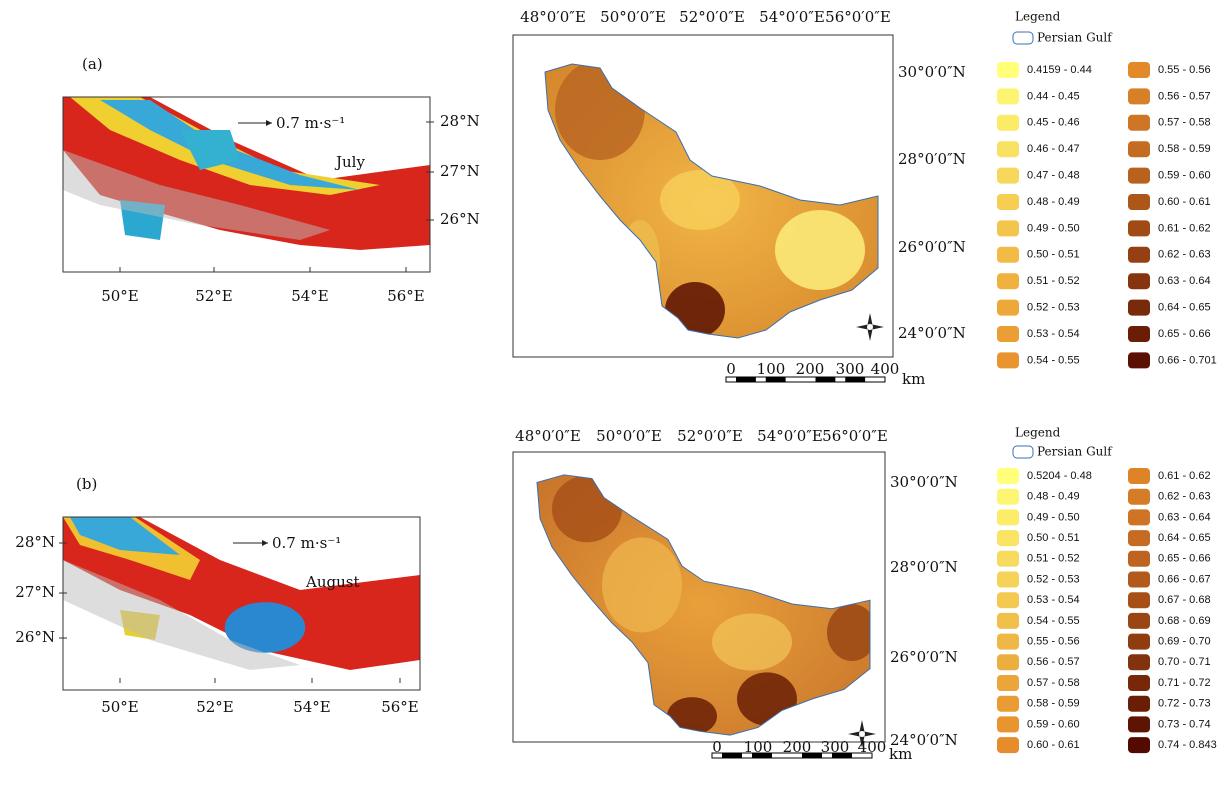 The height and width of the screenshot is (789, 1217). I want to click on gulf-map-b, so click(703, 605).